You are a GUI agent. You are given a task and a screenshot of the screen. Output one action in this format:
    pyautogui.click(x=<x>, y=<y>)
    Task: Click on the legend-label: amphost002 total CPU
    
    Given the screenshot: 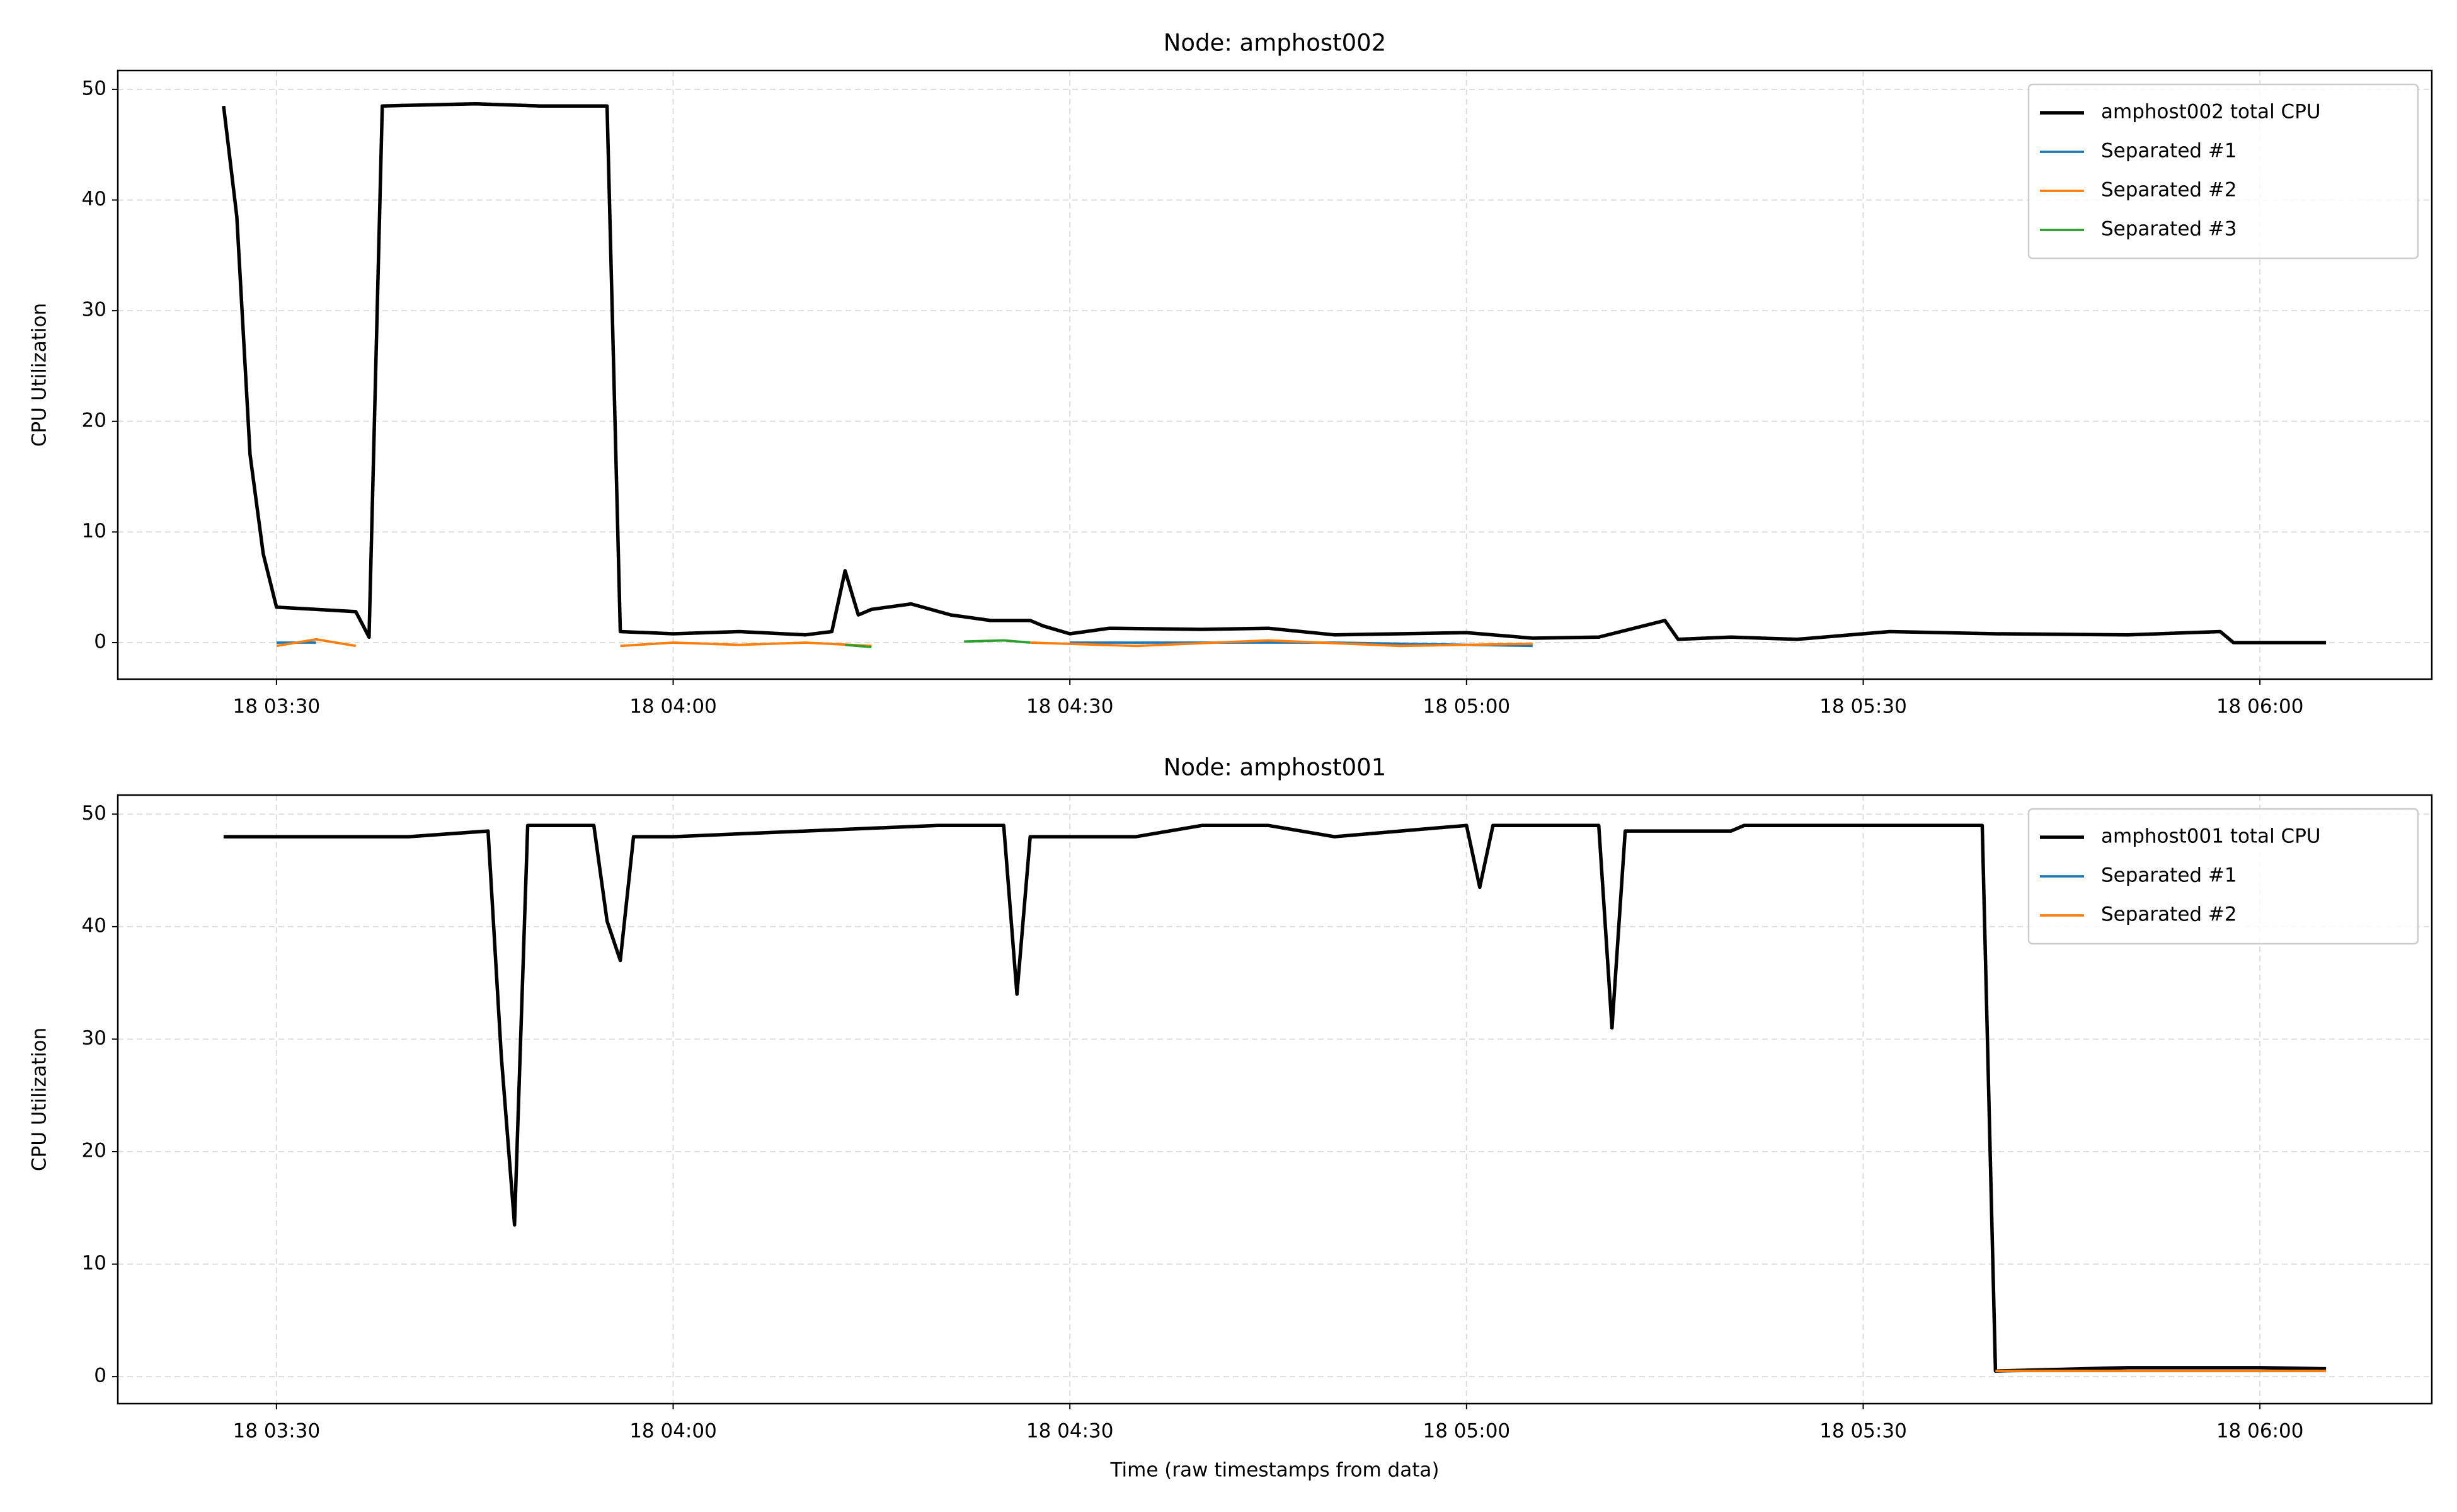 What is the action you would take?
    pyautogui.click(x=2211, y=112)
    